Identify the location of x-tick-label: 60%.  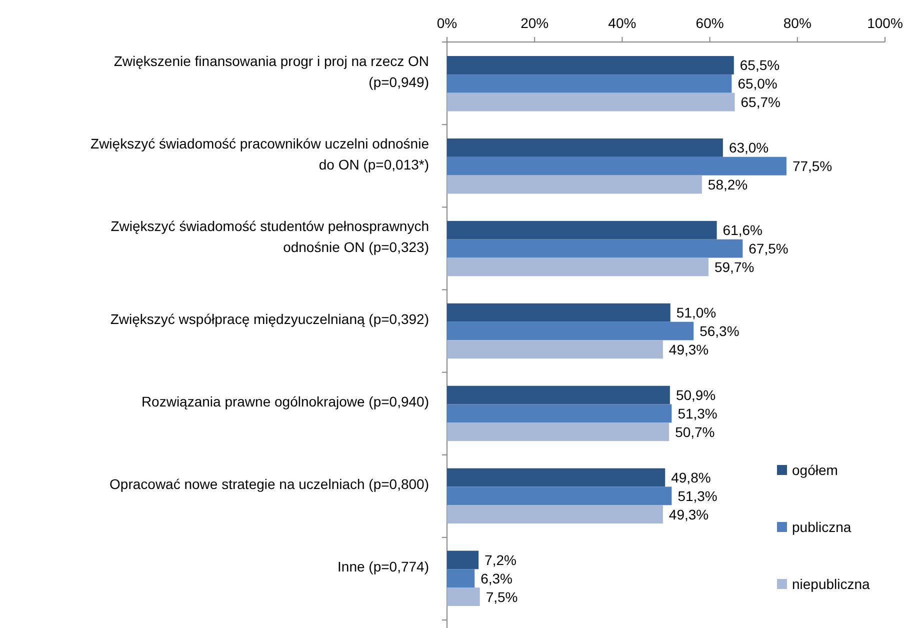
(710, 23).